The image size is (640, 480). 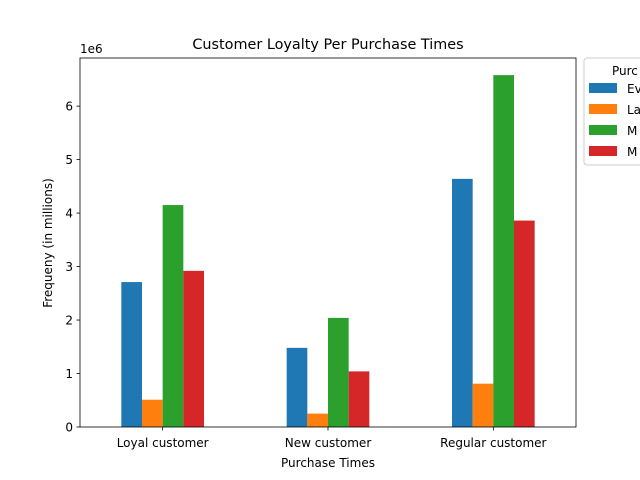 What do you see at coordinates (69, 374) in the screenshot?
I see `y-tick-label: 1` at bounding box center [69, 374].